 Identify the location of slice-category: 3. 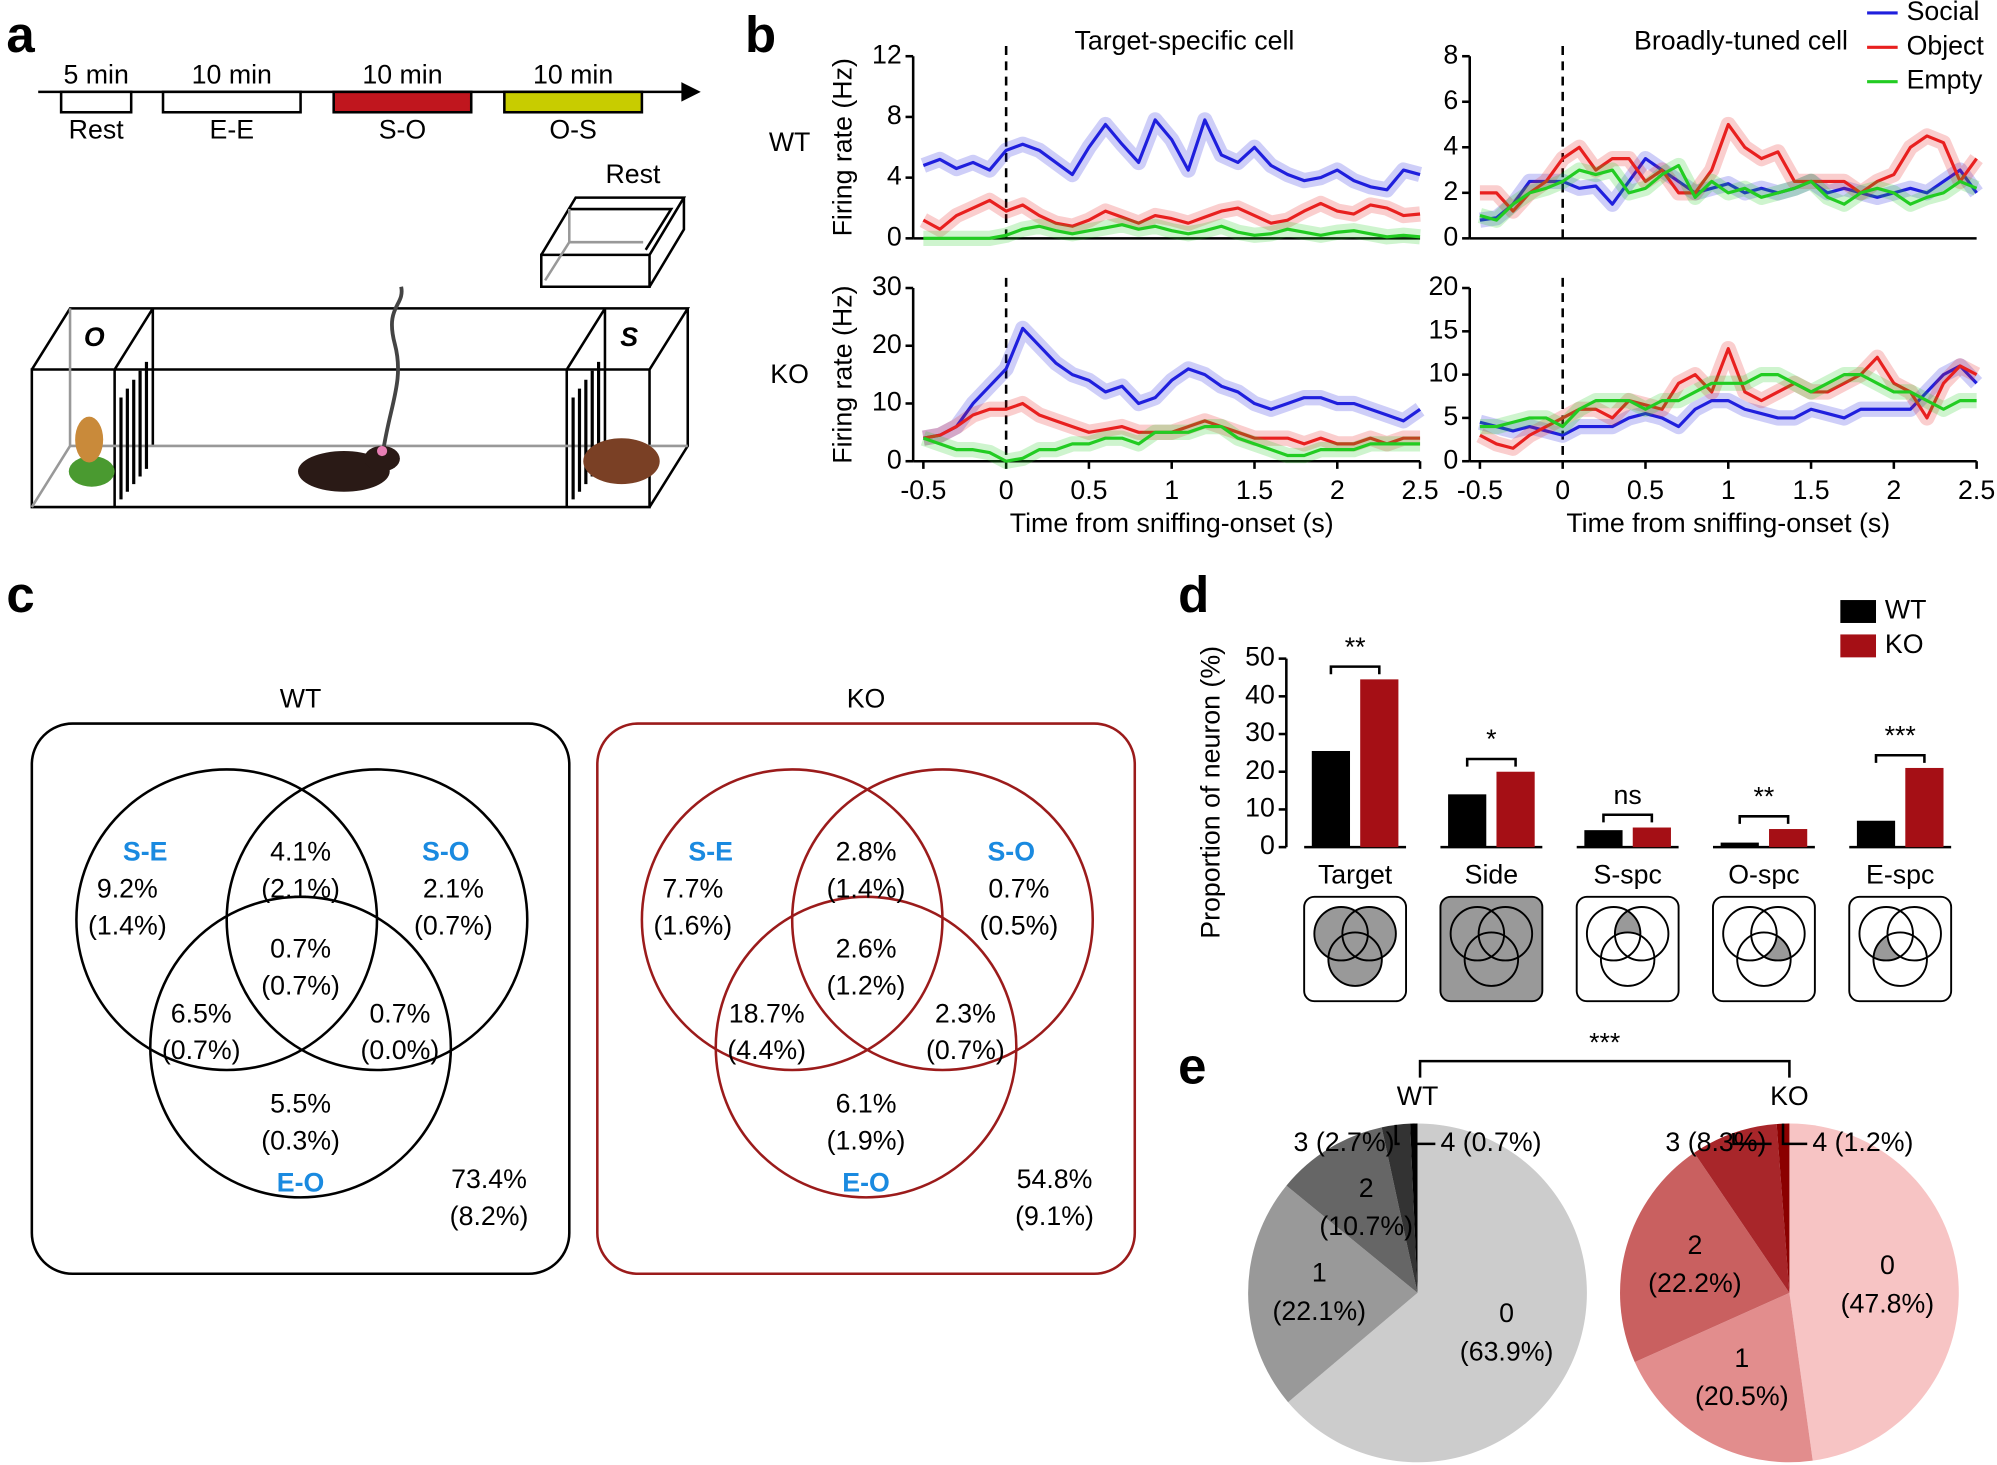
(1301, 1142).